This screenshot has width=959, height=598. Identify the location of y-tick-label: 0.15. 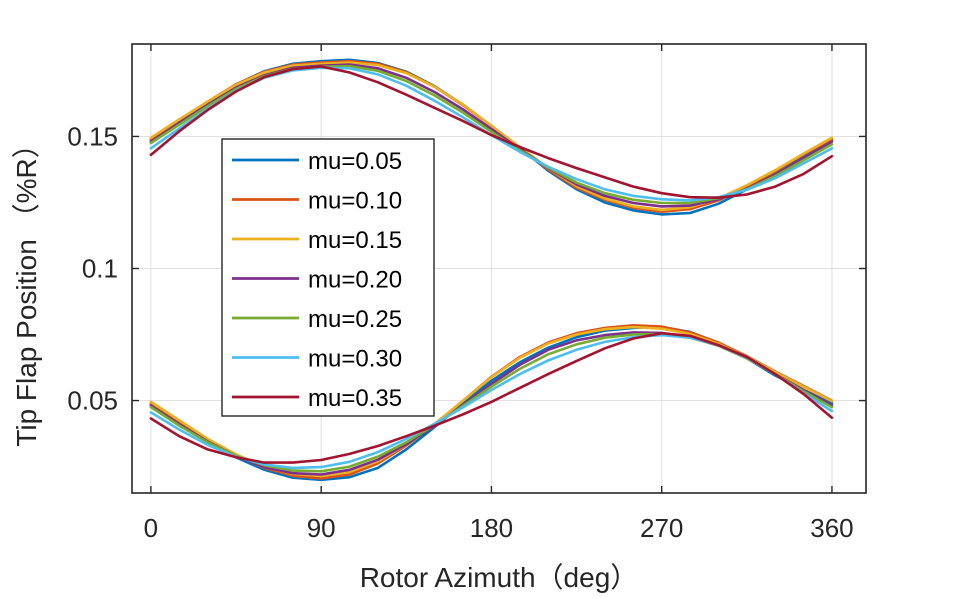
(92, 136).